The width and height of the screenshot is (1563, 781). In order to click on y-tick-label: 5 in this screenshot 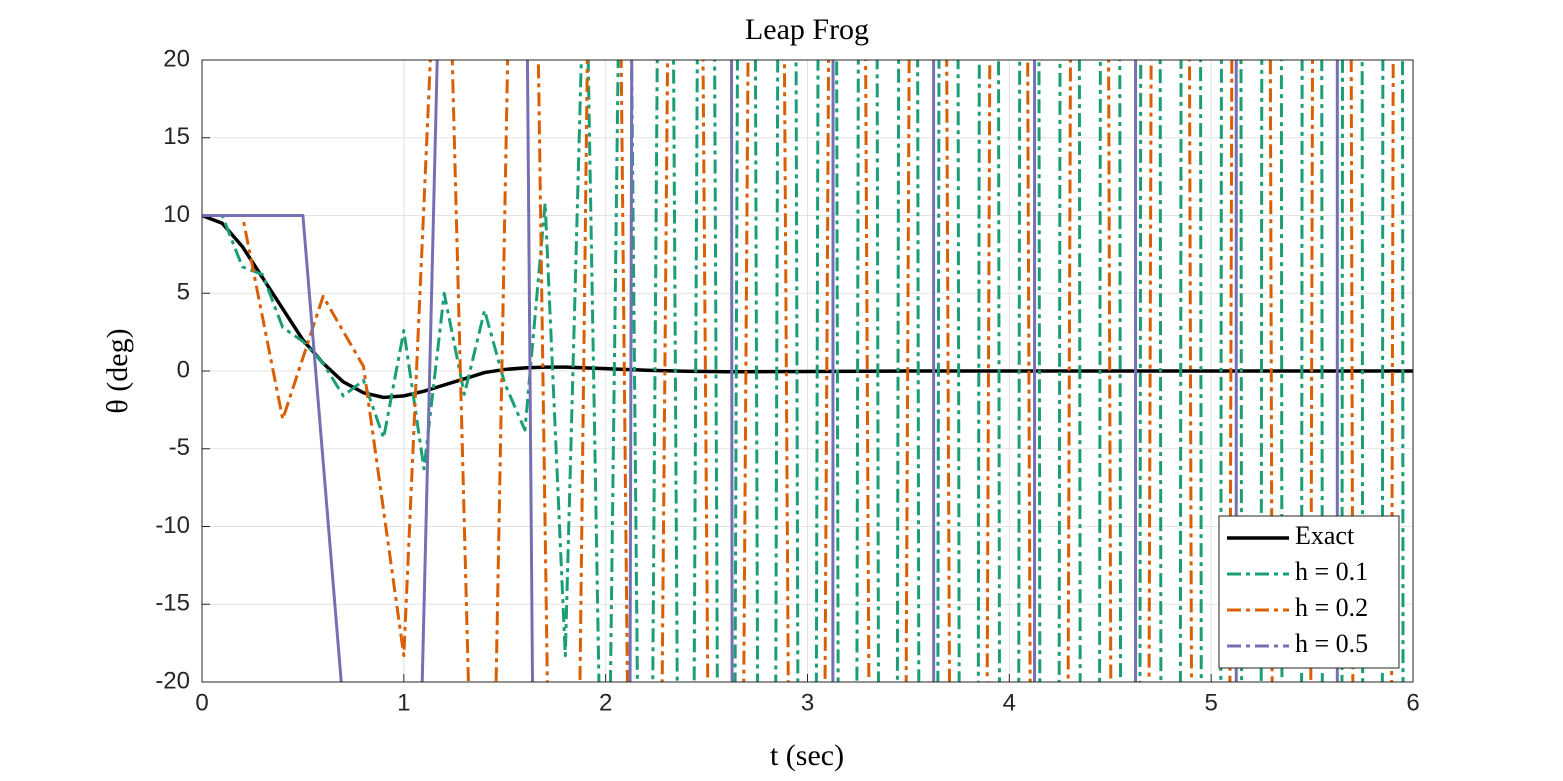, I will do `click(183, 292)`.